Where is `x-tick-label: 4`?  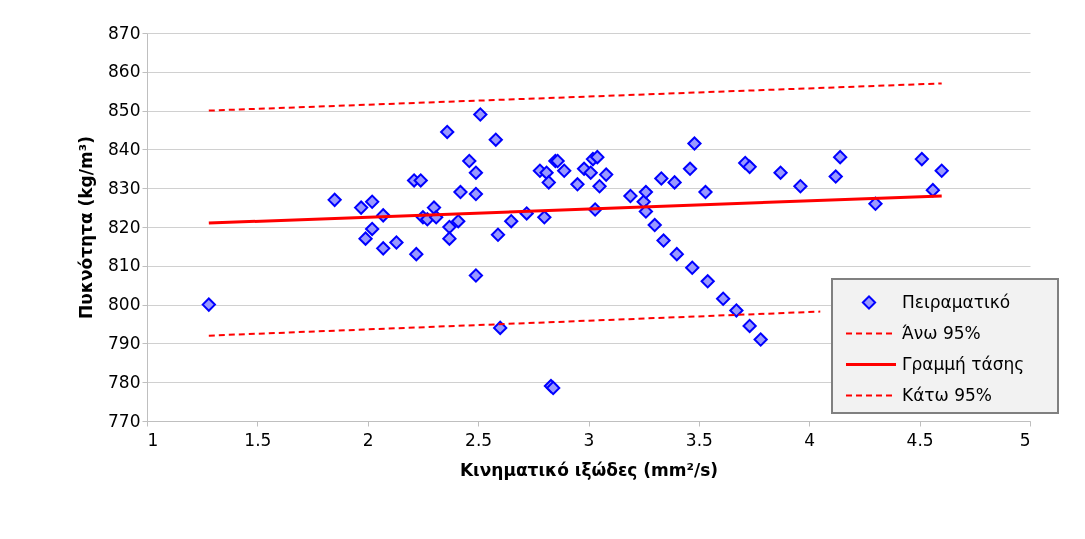 x-tick-label: 4 is located at coordinates (810, 439).